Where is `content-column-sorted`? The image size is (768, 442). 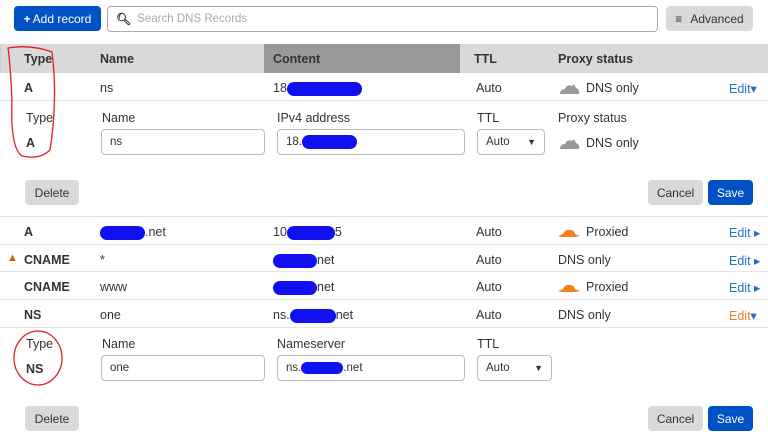 content-column-sorted is located at coordinates (362, 58).